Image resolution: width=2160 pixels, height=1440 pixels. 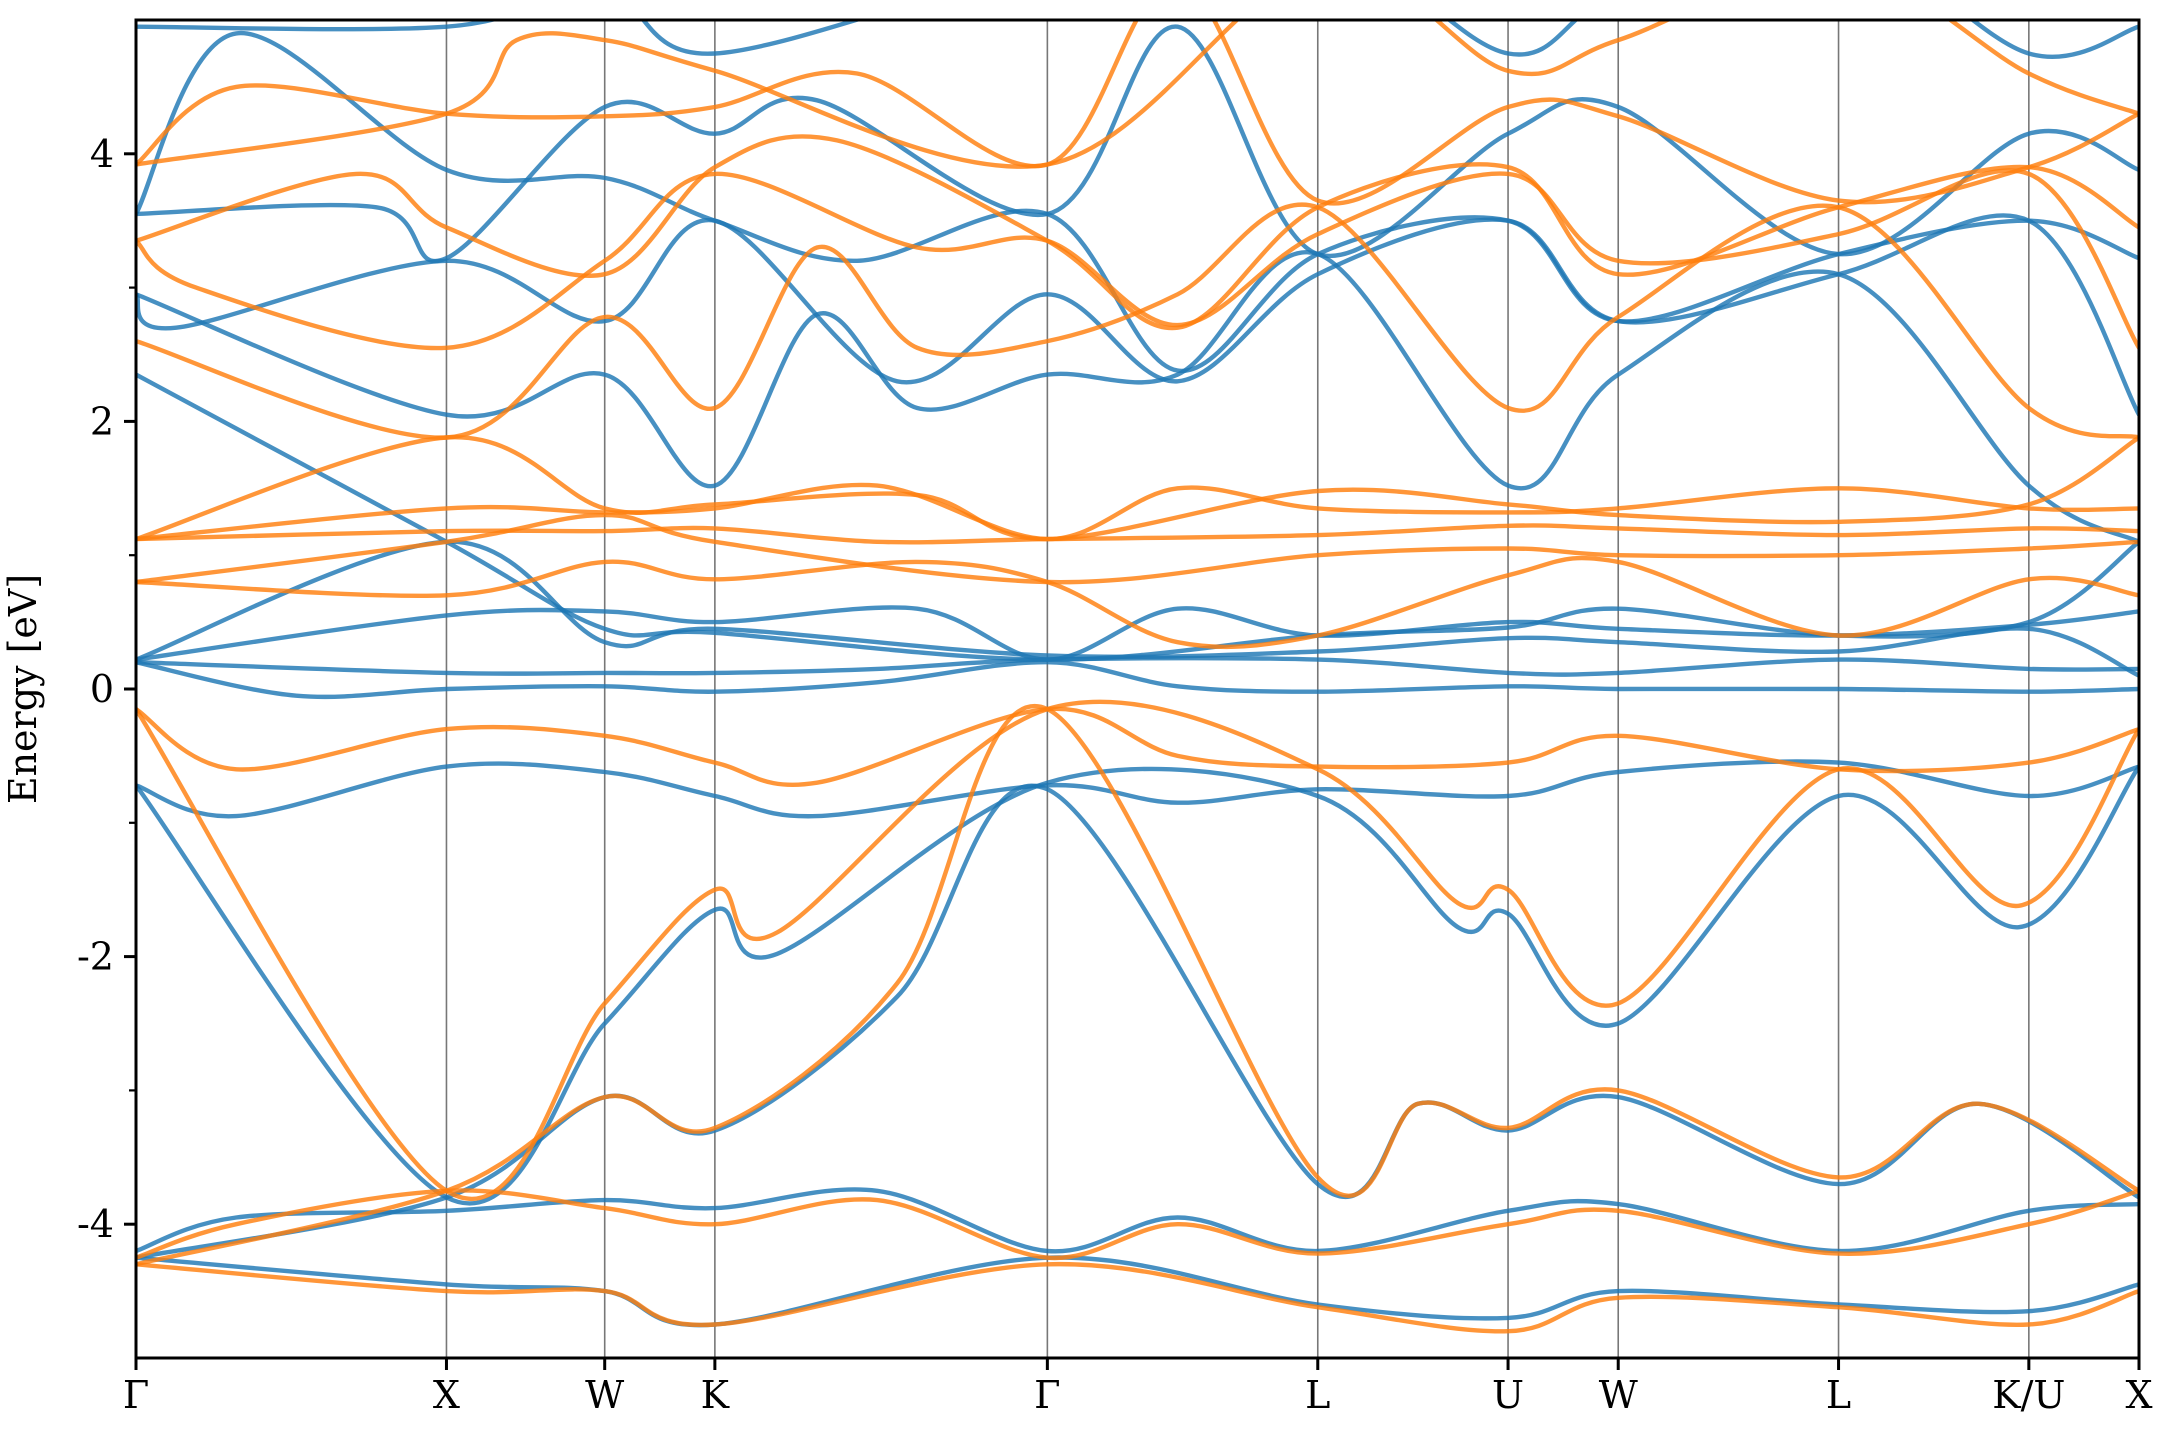 I want to click on y-axis: 4 2 0 -2 -4, so click(x=106, y=689).